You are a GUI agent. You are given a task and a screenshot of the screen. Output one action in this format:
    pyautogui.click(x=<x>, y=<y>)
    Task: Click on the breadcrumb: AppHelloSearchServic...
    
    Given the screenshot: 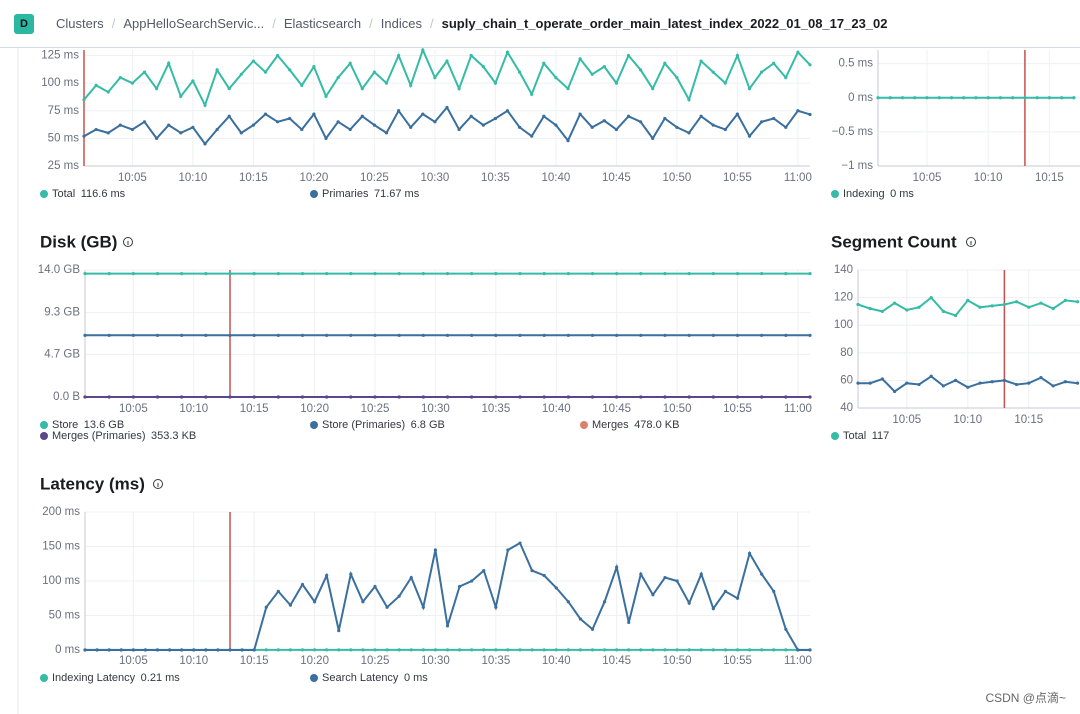 What is the action you would take?
    pyautogui.click(x=194, y=23)
    